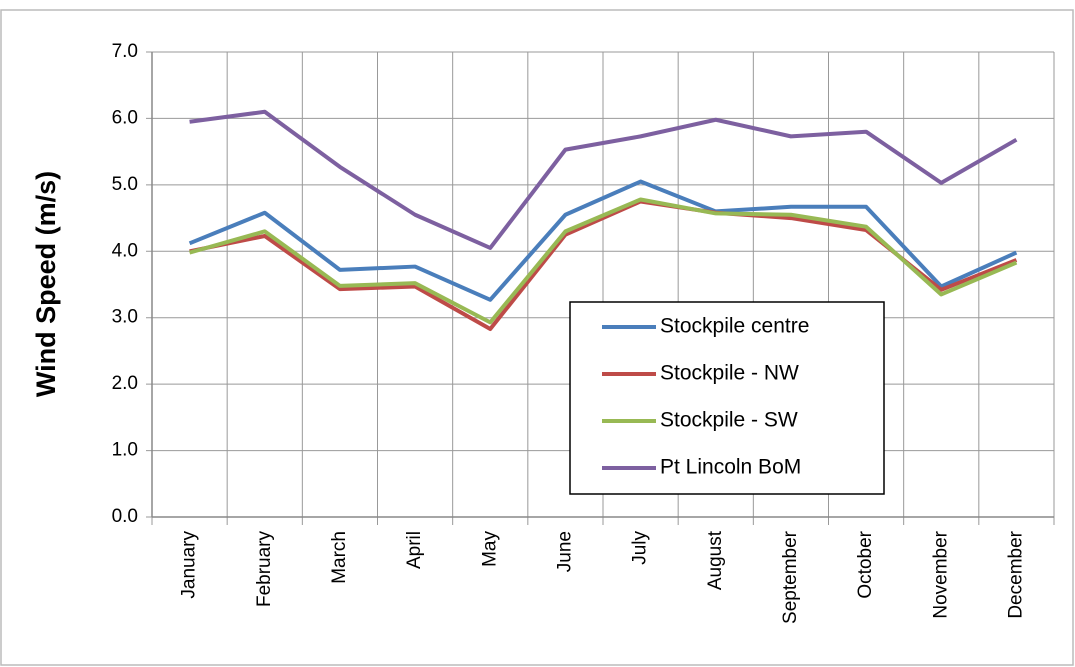 The height and width of the screenshot is (667, 1075). I want to click on x-tick-label: May, so click(489, 549).